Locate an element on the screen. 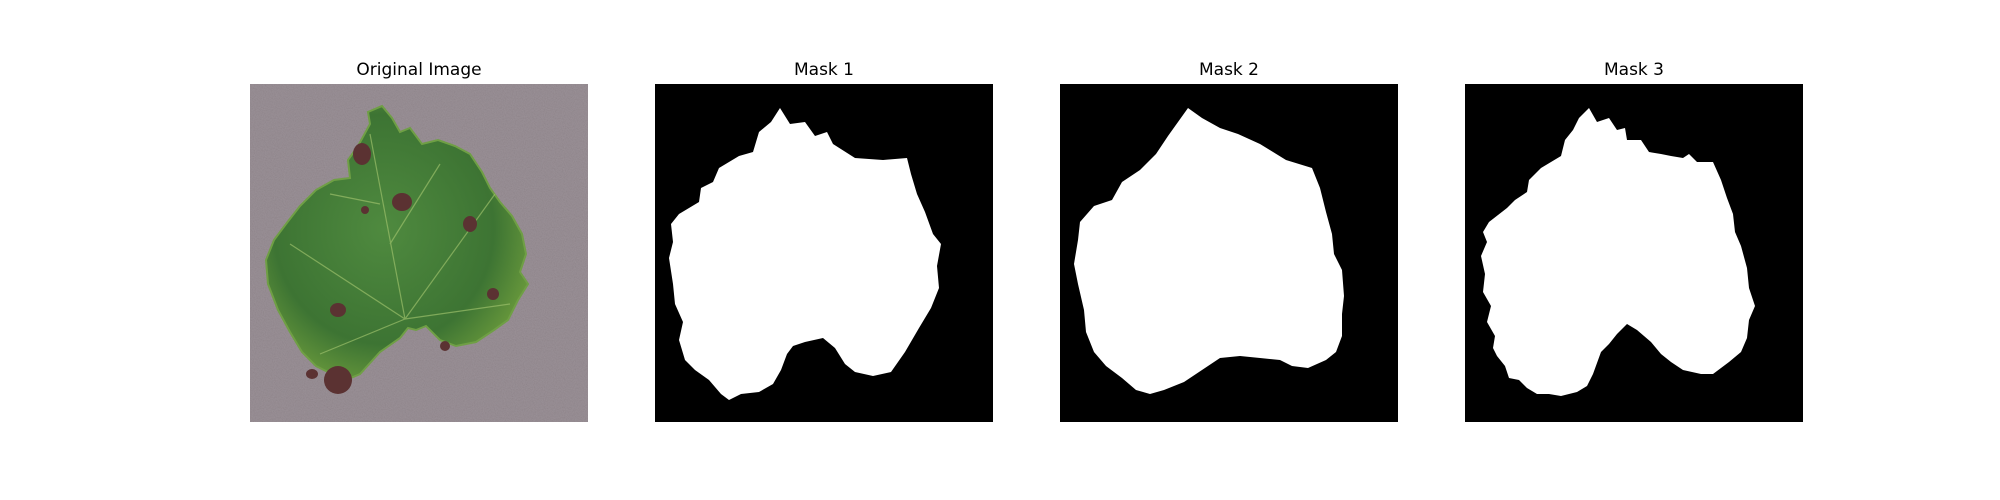 This screenshot has height=500, width=2000. original-leaf-image is located at coordinates (419, 253).